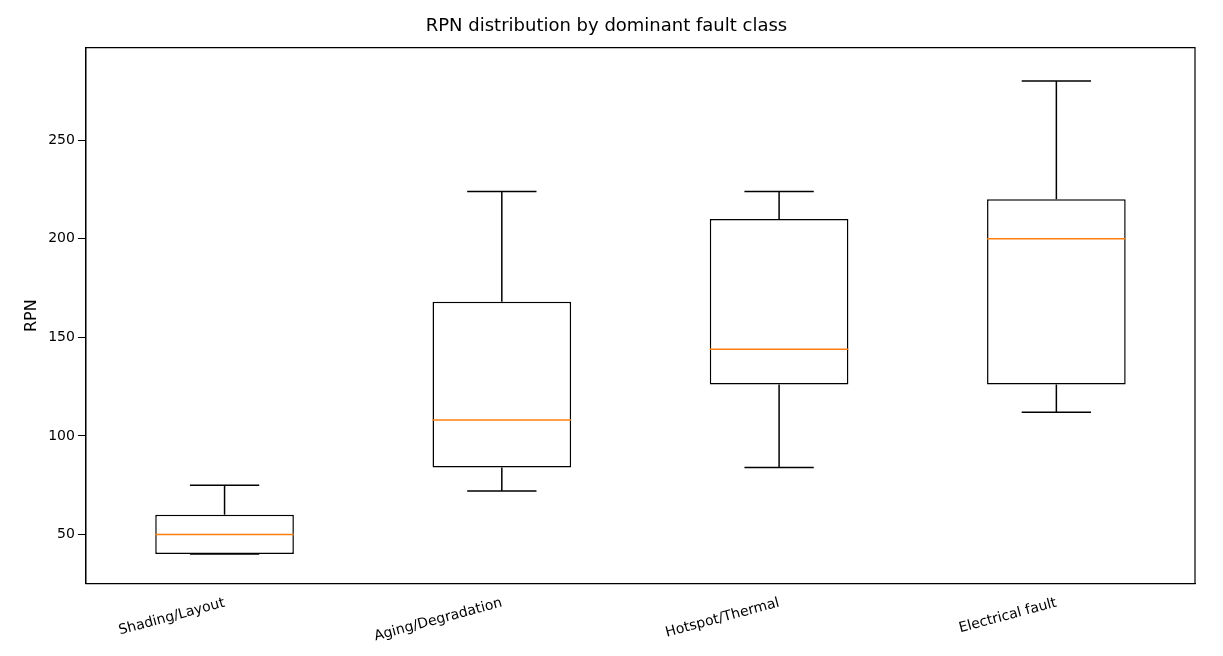  Describe the element at coordinates (61, 138) in the screenshot. I see `y-tick-label: 250` at that location.